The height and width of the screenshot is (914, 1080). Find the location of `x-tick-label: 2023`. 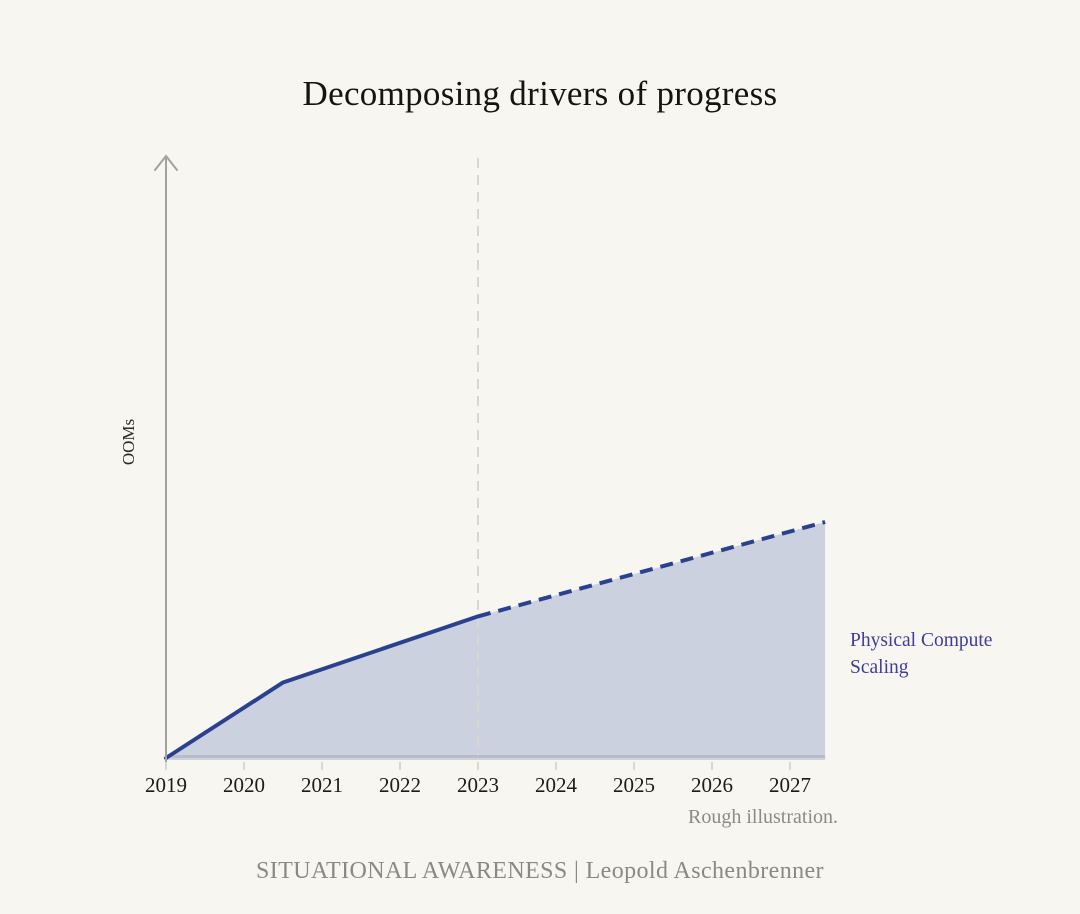

x-tick-label: 2023 is located at coordinates (478, 785).